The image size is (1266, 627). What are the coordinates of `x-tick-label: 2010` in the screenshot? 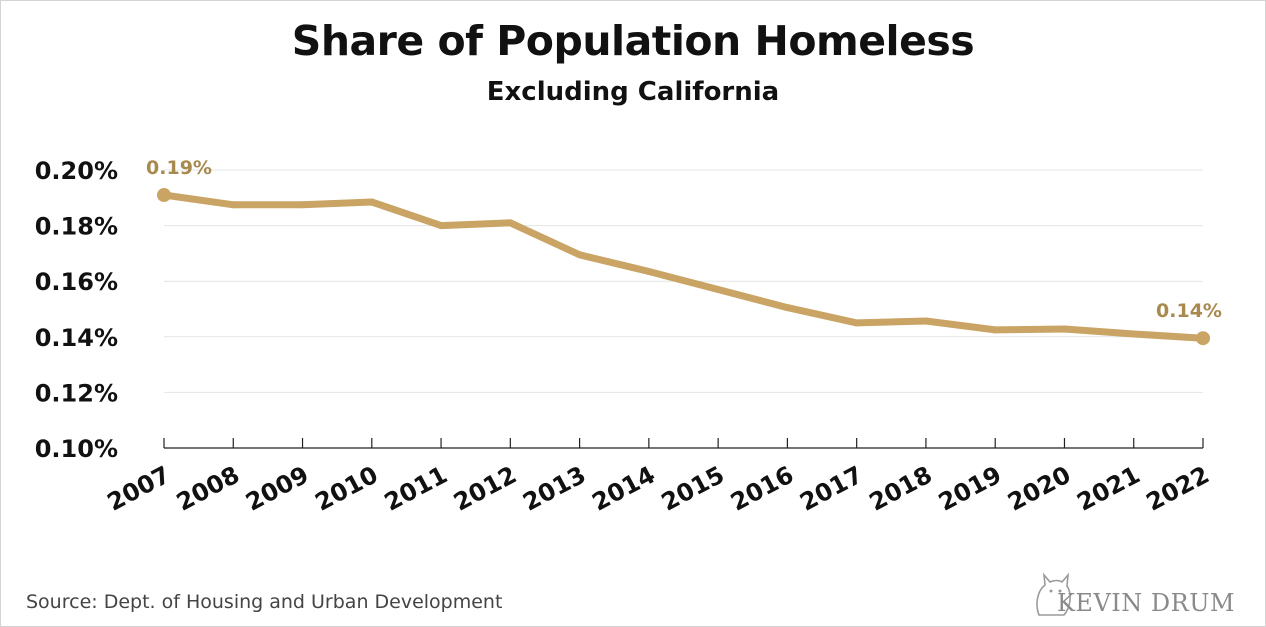 It's located at (346, 489).